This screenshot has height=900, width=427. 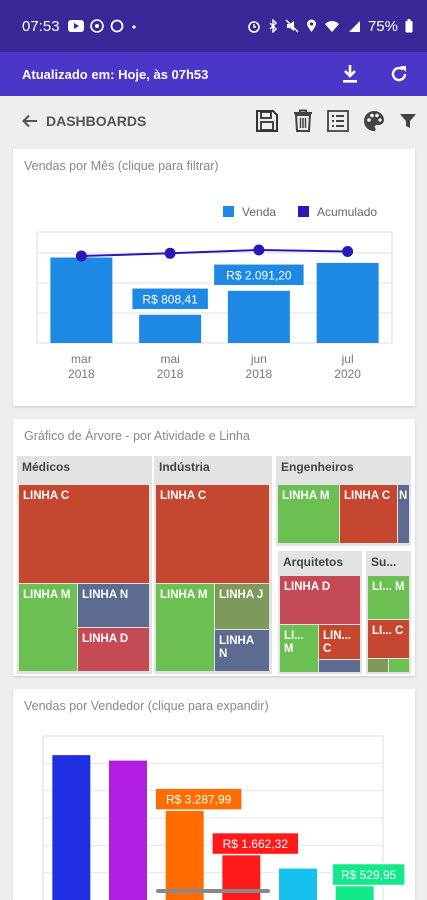 I want to click on treemap-group-label: Indústria, so click(x=184, y=467).